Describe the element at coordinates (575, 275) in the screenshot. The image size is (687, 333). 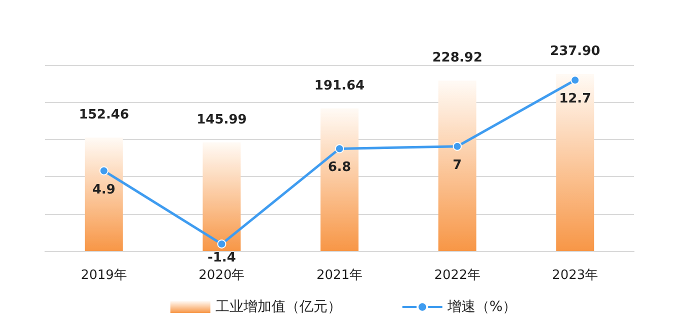
I see `x-tick-label: 2023年` at that location.